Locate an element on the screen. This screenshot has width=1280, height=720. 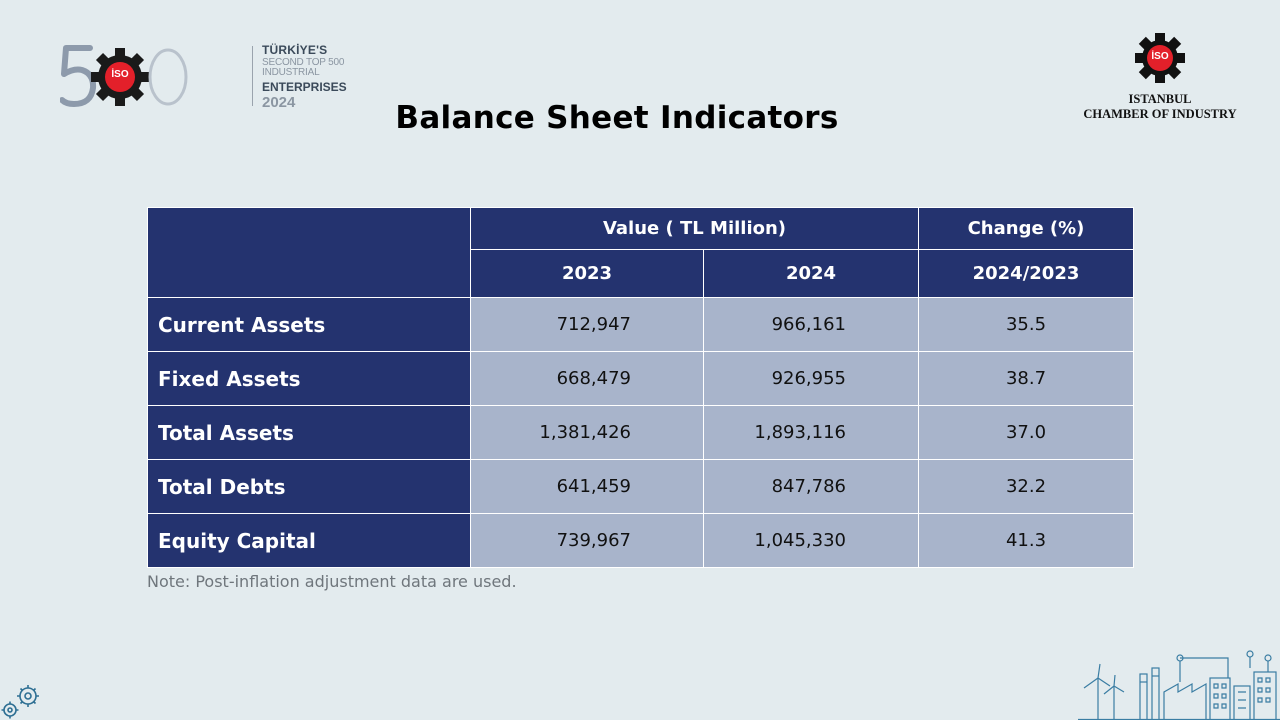
header-blank-cell is located at coordinates (309, 252).